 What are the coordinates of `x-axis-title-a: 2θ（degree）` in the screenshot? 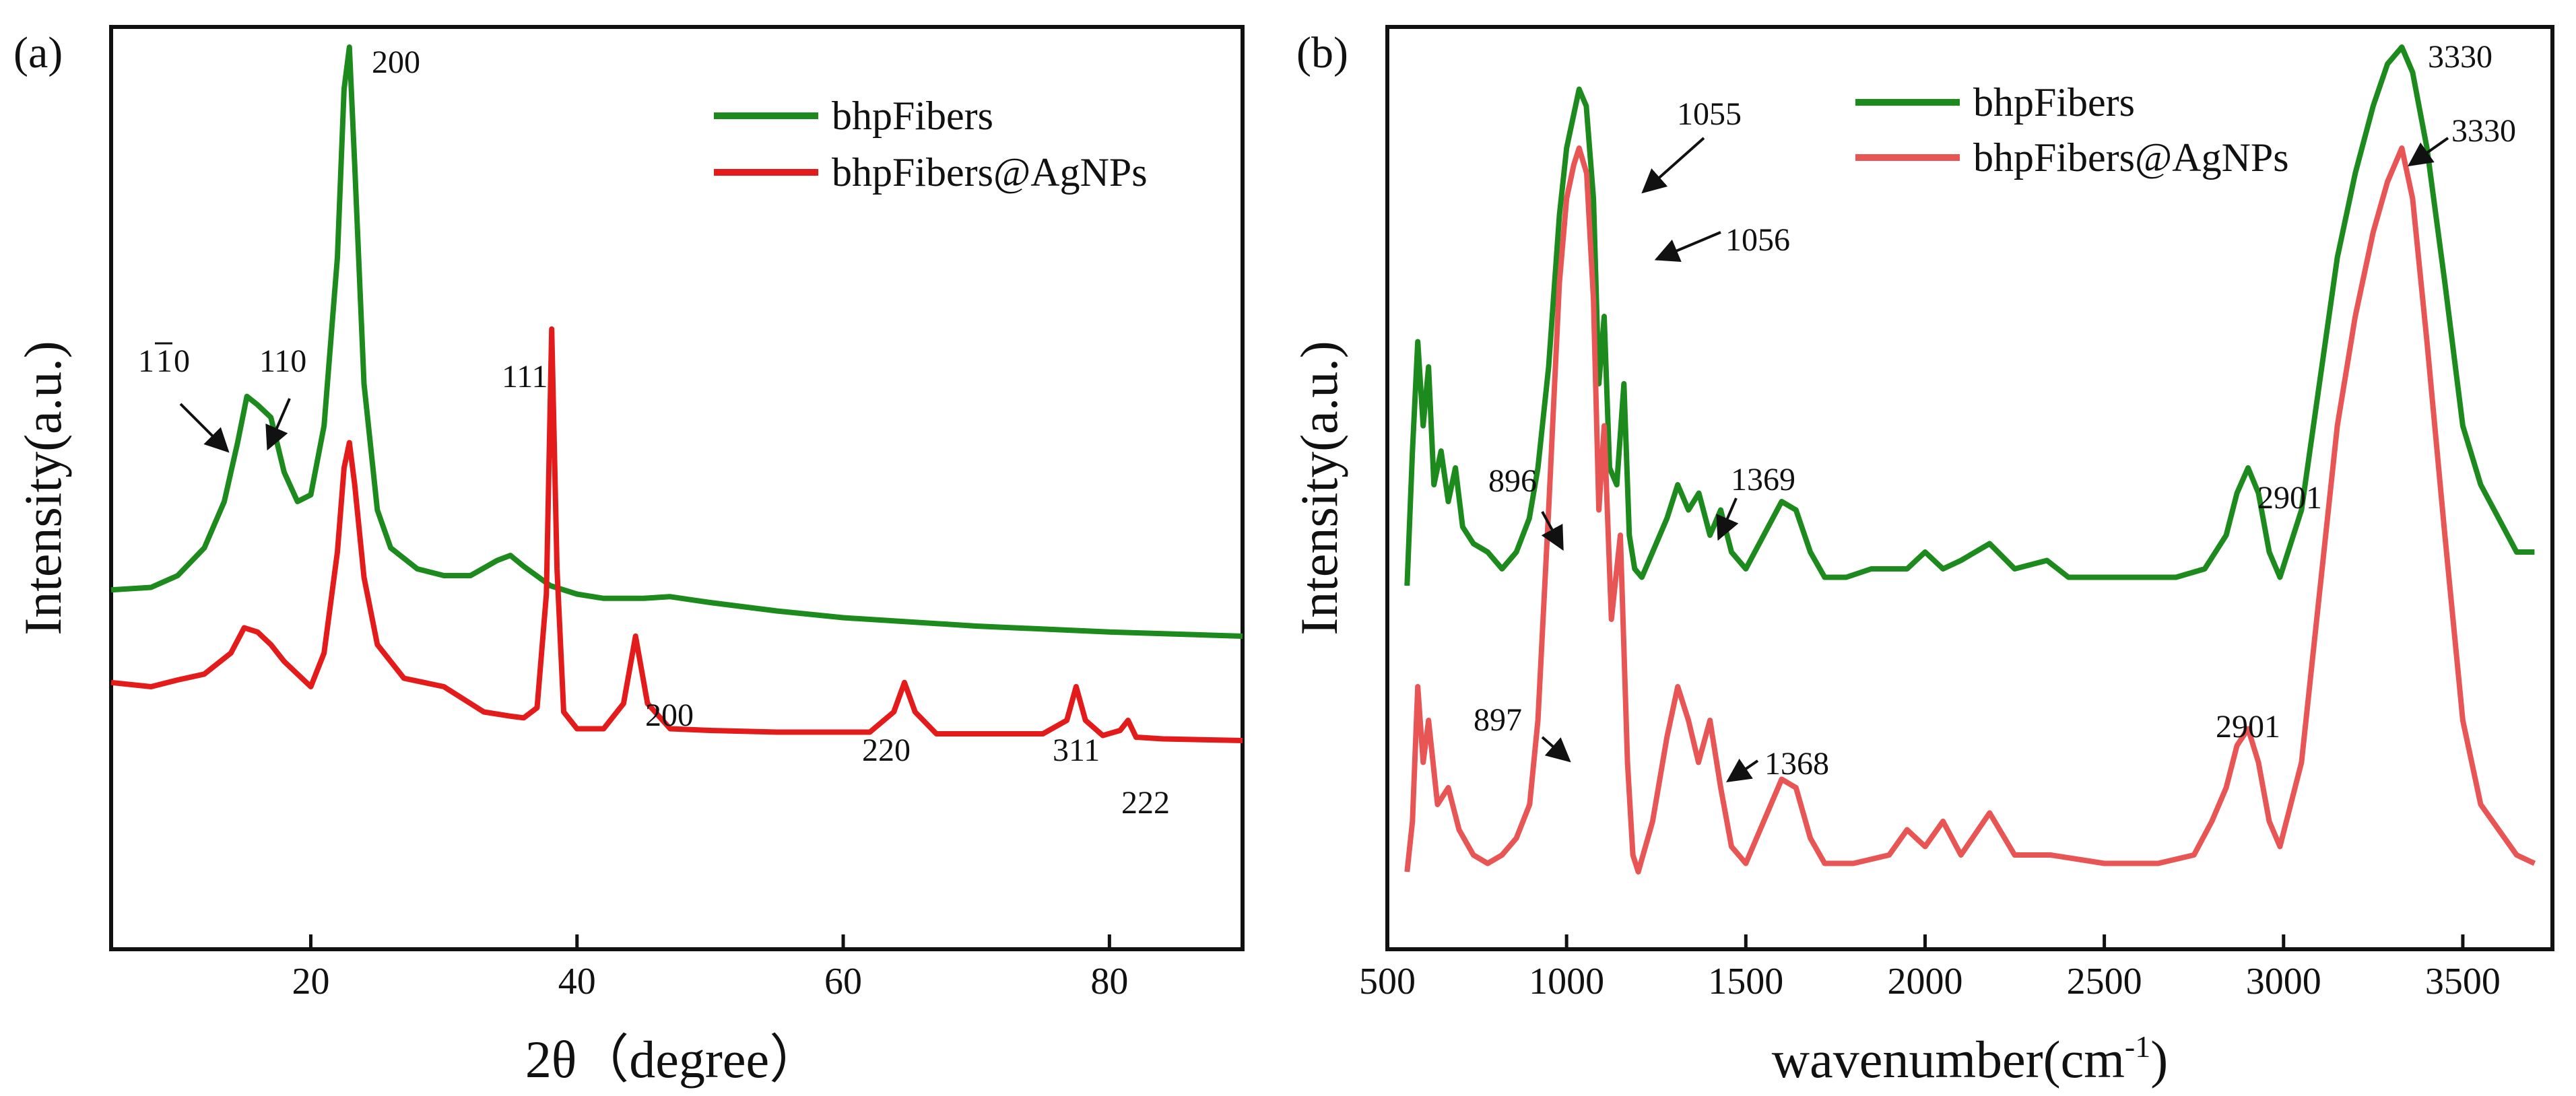 It's located at (673, 1059).